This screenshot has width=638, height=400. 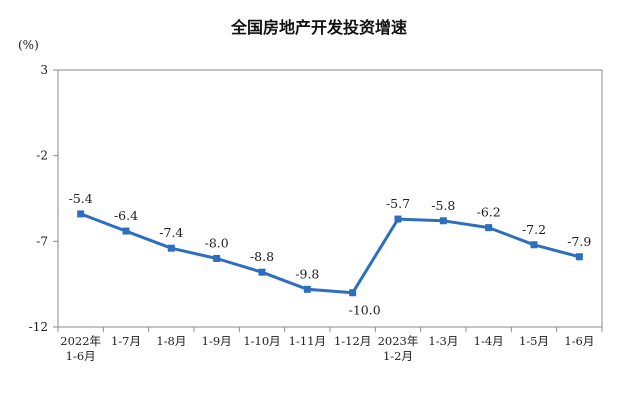 I want to click on data-label: -10.0, so click(x=365, y=310).